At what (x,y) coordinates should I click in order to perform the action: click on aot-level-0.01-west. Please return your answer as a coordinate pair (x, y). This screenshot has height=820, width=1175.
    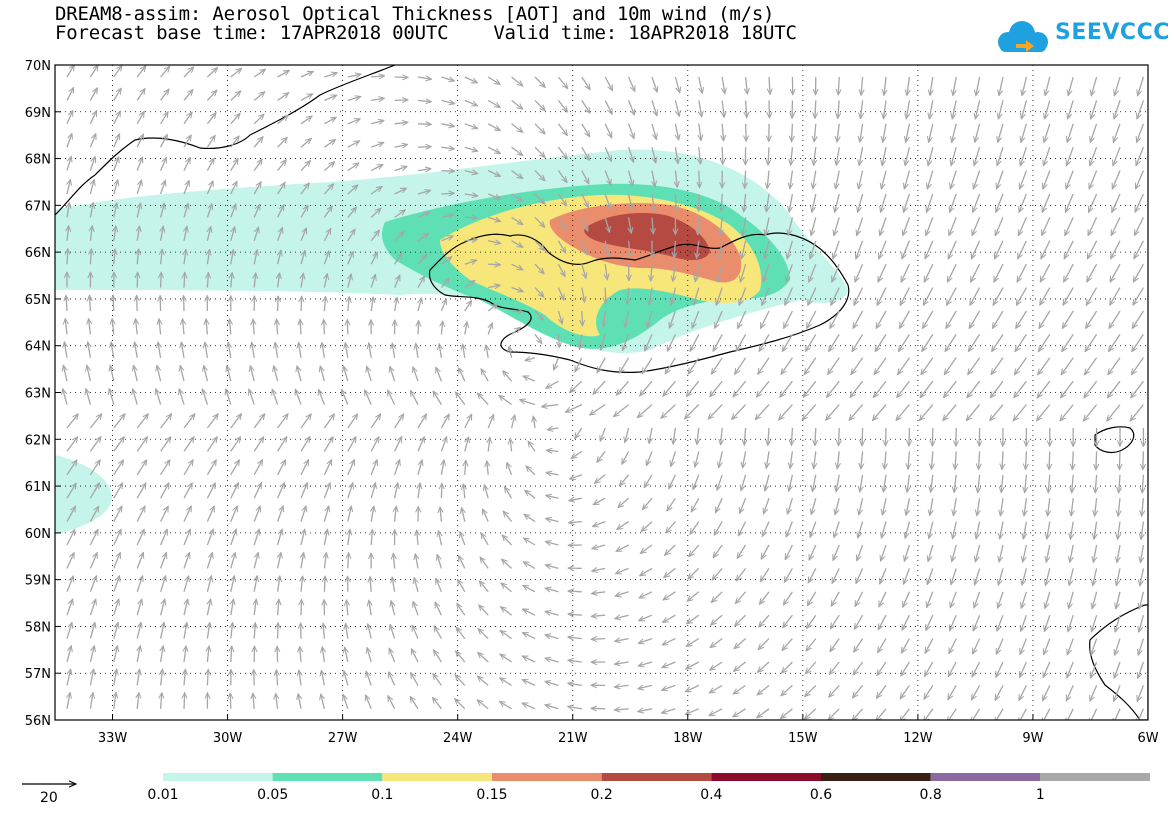
    Looking at the image, I should click on (83, 495).